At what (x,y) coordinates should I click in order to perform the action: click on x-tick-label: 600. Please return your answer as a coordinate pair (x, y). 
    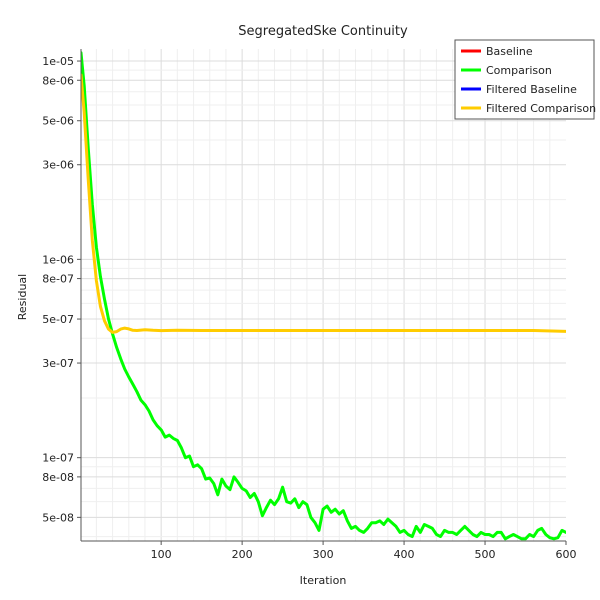
    Looking at the image, I should click on (566, 554).